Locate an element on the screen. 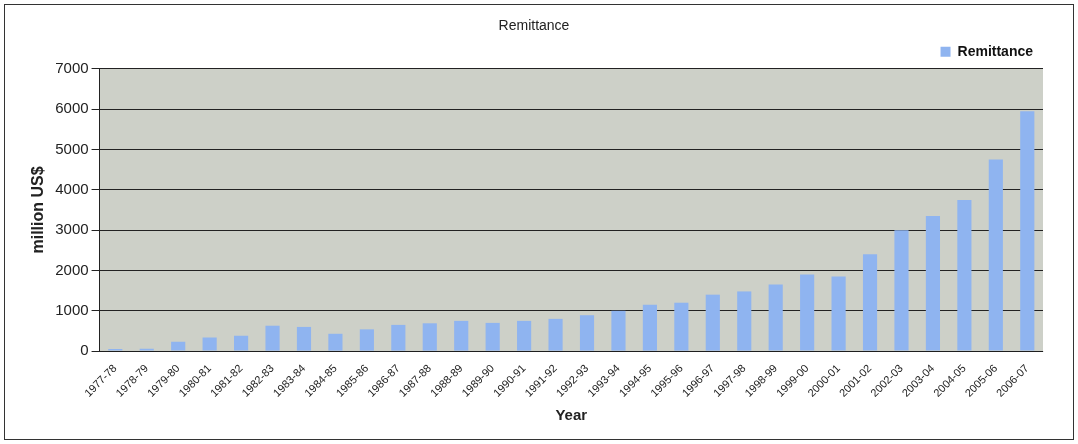  legend-label: Remittance is located at coordinates (995, 50).